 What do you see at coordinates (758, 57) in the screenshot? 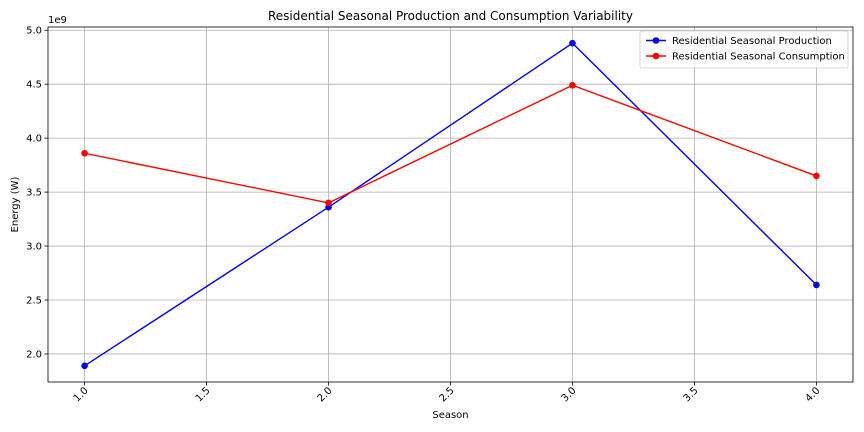
I see `legend-label: Residential Seasonal Consumption` at bounding box center [758, 57].